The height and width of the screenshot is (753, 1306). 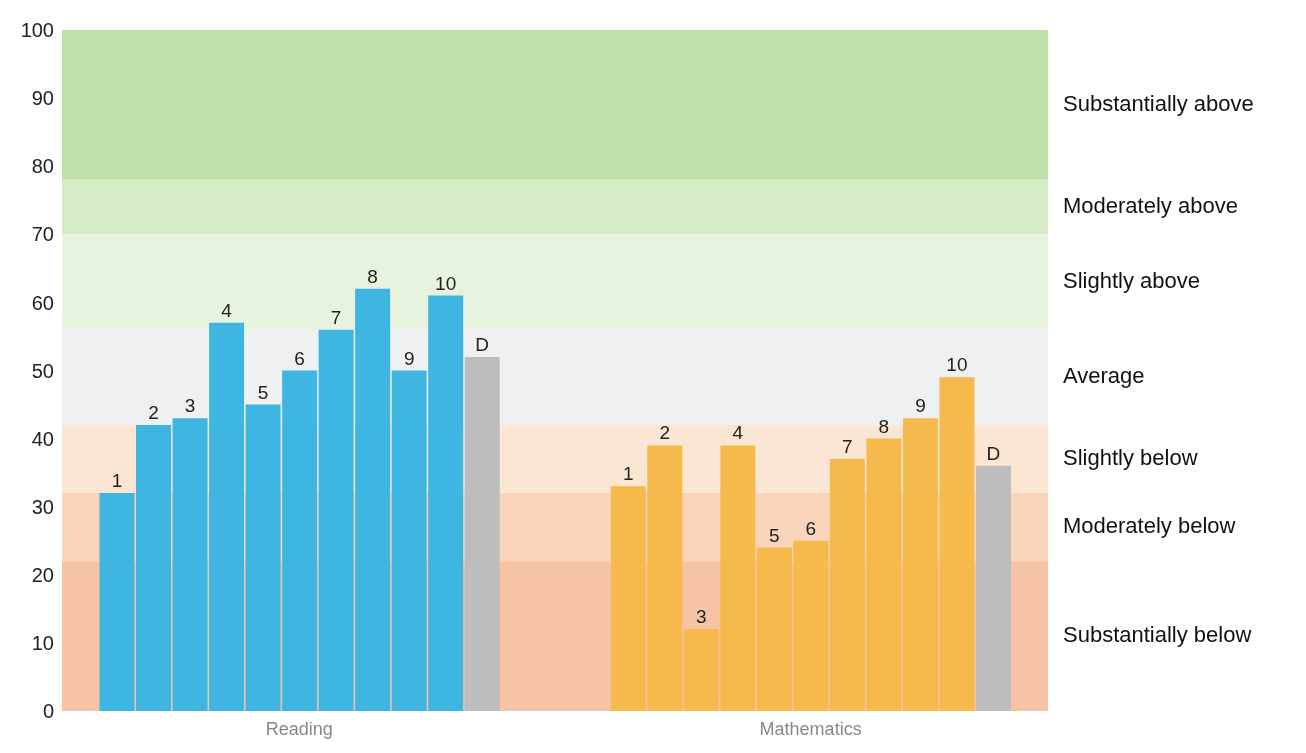 What do you see at coordinates (42, 438) in the screenshot?
I see `y-tick-label: 40` at bounding box center [42, 438].